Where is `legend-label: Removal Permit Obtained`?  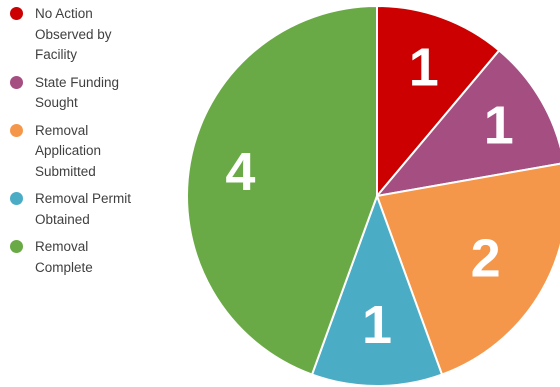
legend-label: Removal Permit Obtained is located at coordinates (83, 209).